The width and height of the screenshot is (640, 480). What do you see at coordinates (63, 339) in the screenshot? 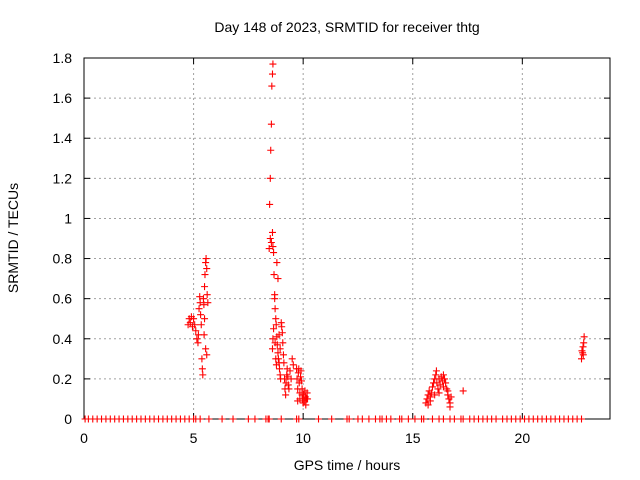
I see `y-tick-label: 0.4` at bounding box center [63, 339].